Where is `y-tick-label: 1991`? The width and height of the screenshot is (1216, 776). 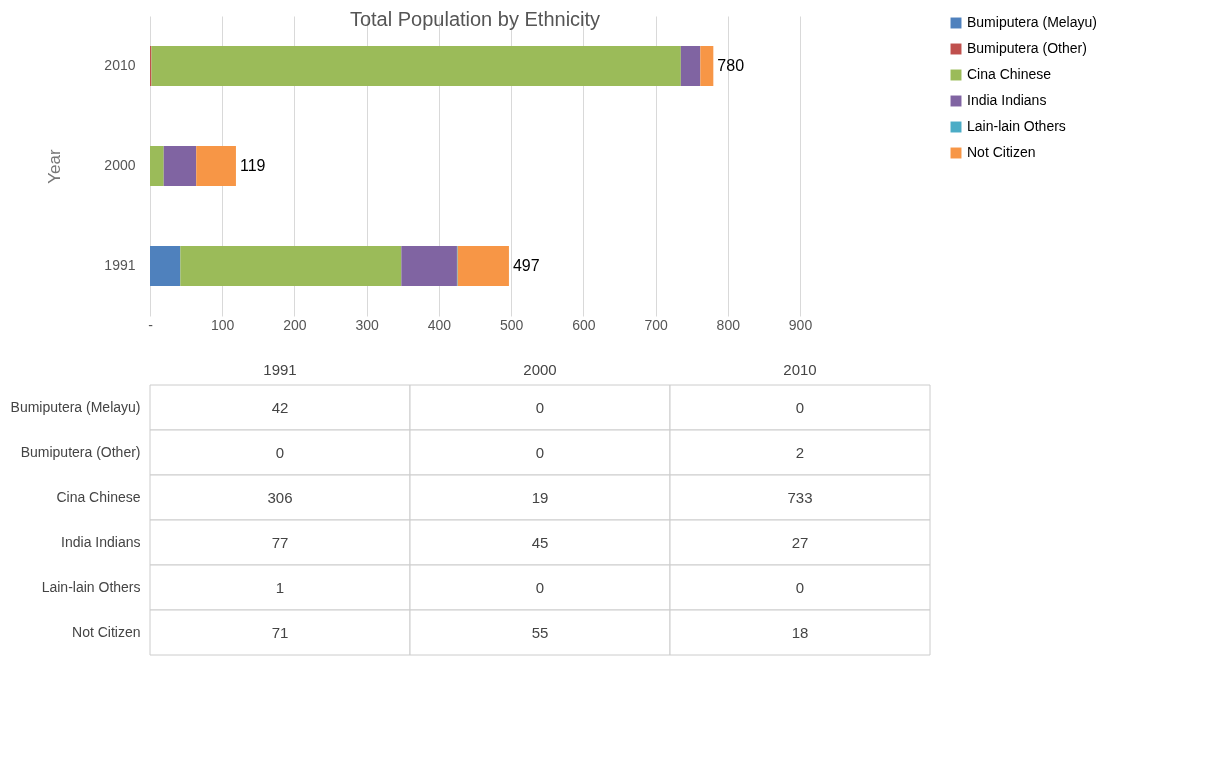 y-tick-label: 1991 is located at coordinates (120, 265).